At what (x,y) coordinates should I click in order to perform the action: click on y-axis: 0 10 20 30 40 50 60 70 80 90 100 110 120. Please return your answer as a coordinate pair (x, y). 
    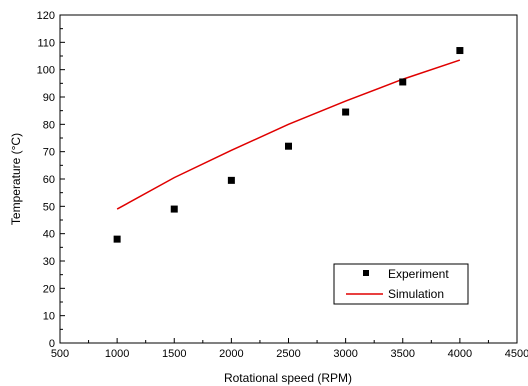
    Looking at the image, I should click on (51, 180).